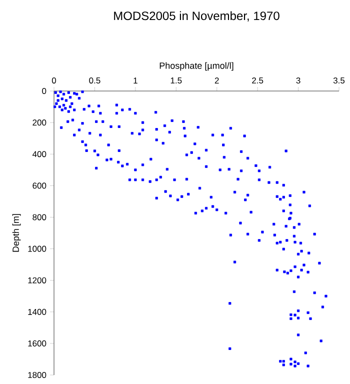 The width and height of the screenshot is (350, 384). What do you see at coordinates (339, 80) in the screenshot?
I see `x-tick-label: 3.5` at bounding box center [339, 80].